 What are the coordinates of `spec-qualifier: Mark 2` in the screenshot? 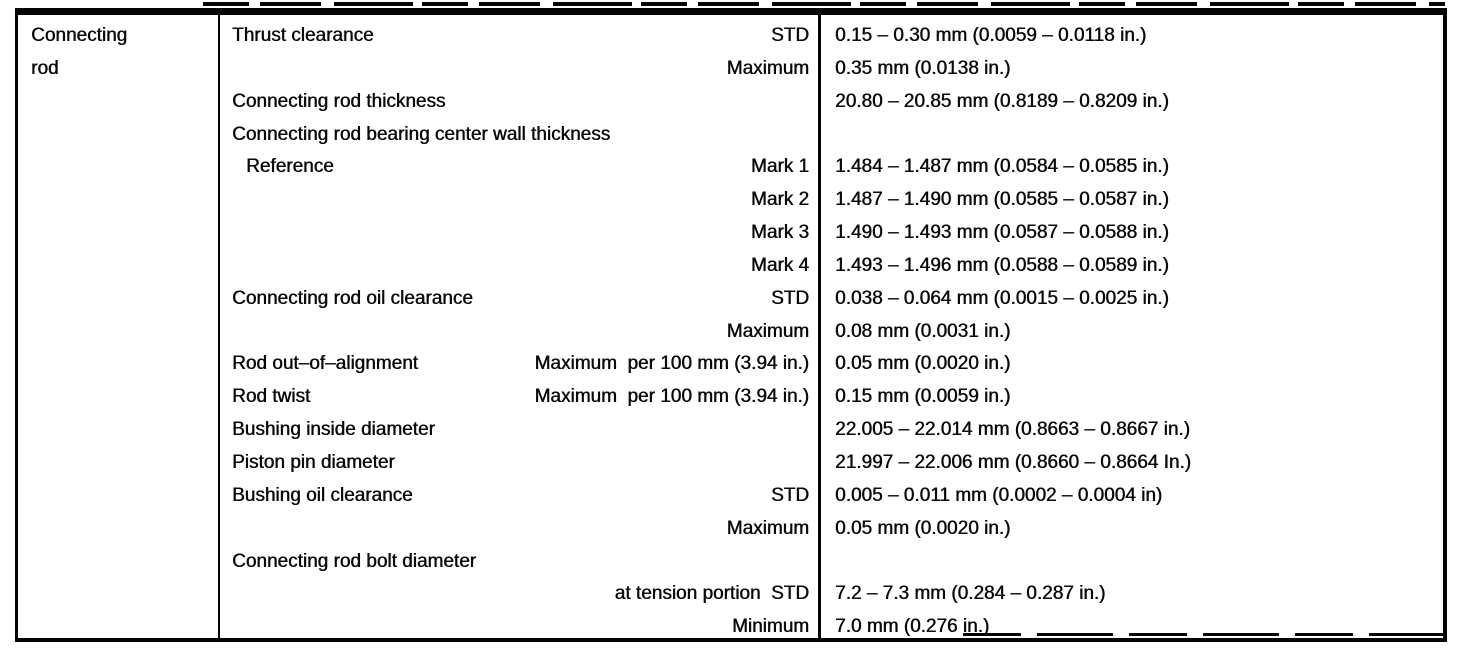 It's located at (779, 200).